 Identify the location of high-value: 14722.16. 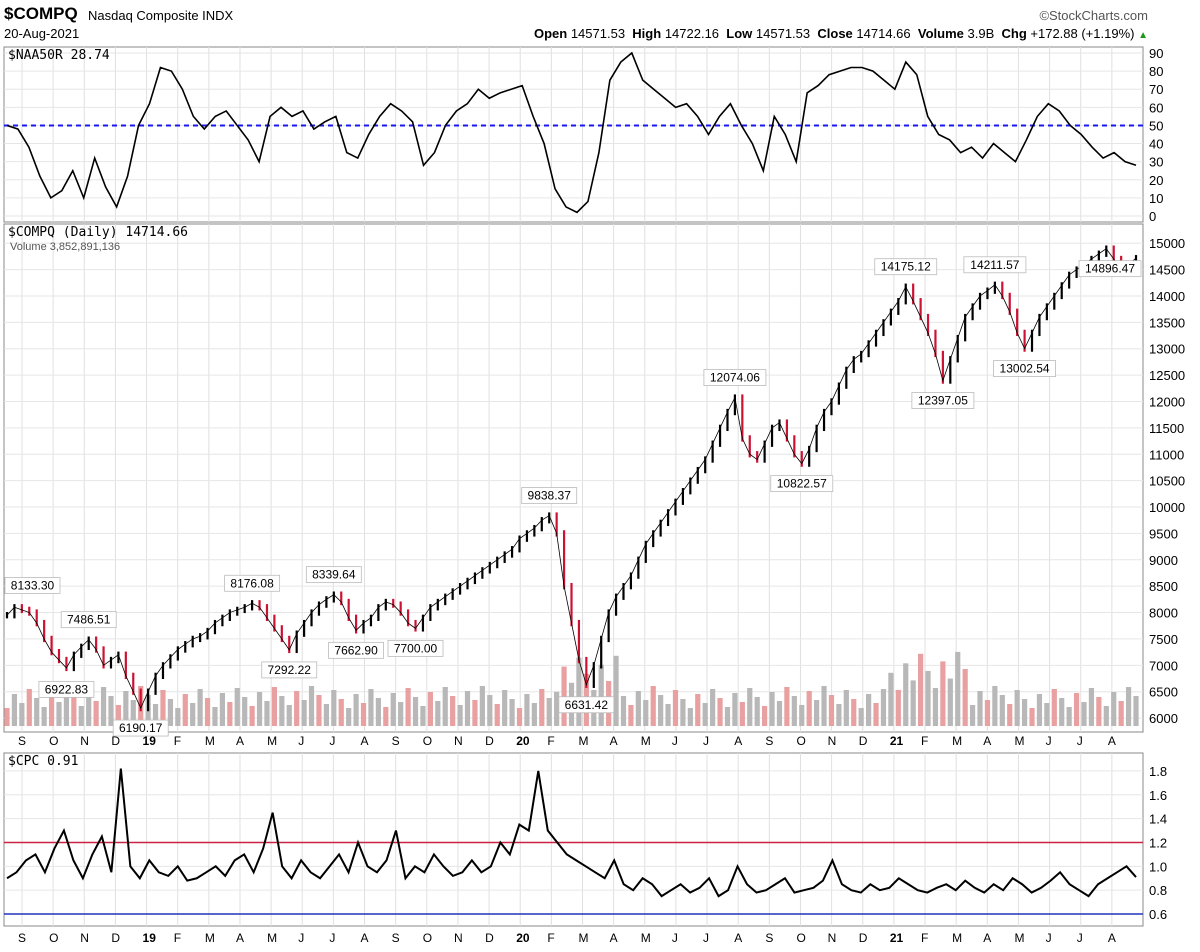
(692, 33).